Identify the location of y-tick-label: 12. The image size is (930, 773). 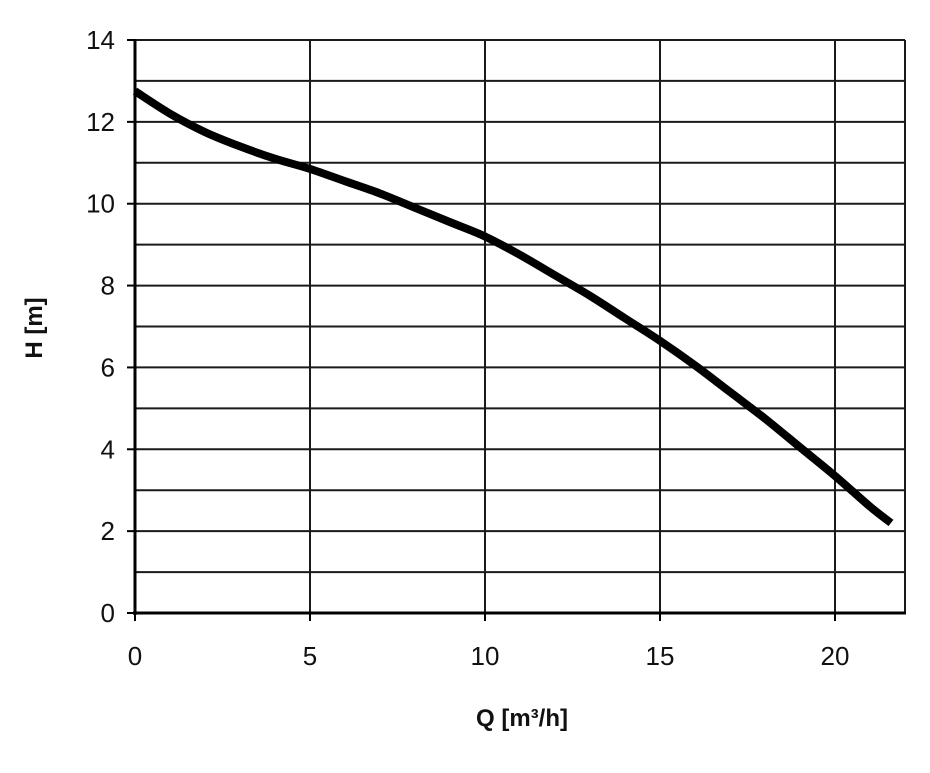
(100, 122).